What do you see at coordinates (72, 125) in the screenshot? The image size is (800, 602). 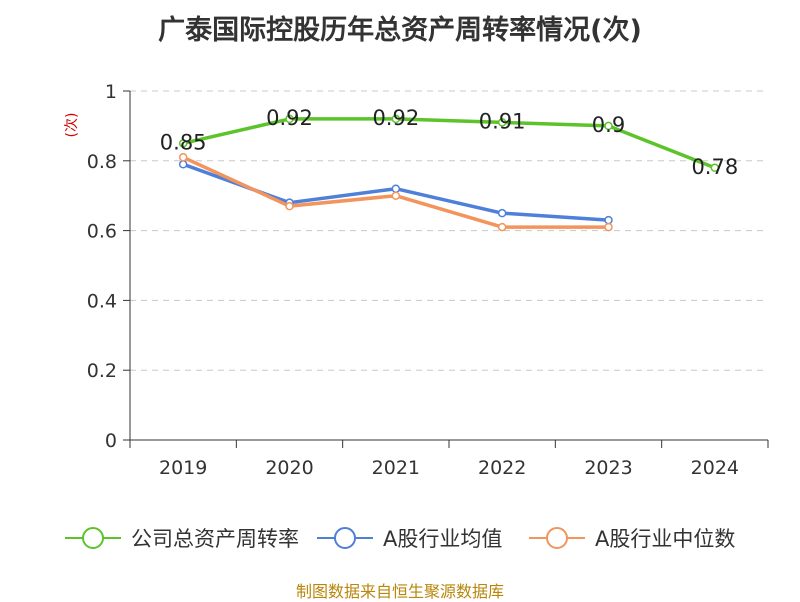 I see `y-axis-label: (次)` at bounding box center [72, 125].